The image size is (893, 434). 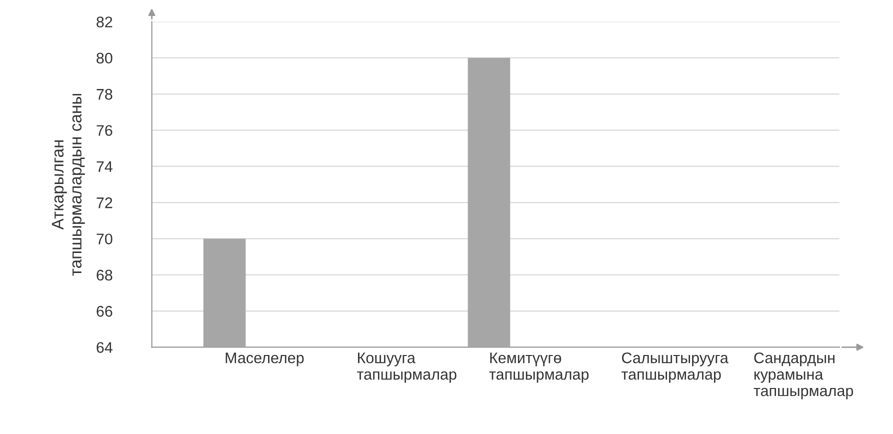 What do you see at coordinates (406, 367) in the screenshot?
I see `x-tick-label: Кошууга тапшырмалар` at bounding box center [406, 367].